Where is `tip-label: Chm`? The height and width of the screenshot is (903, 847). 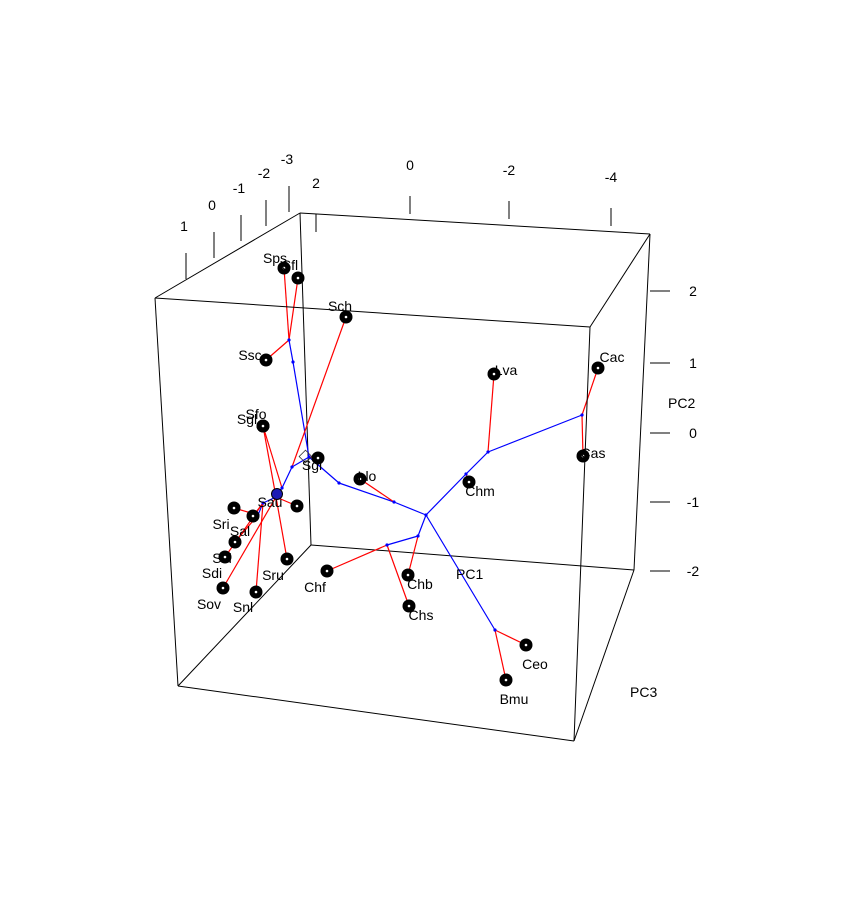 tip-label: Chm is located at coordinates (480, 491).